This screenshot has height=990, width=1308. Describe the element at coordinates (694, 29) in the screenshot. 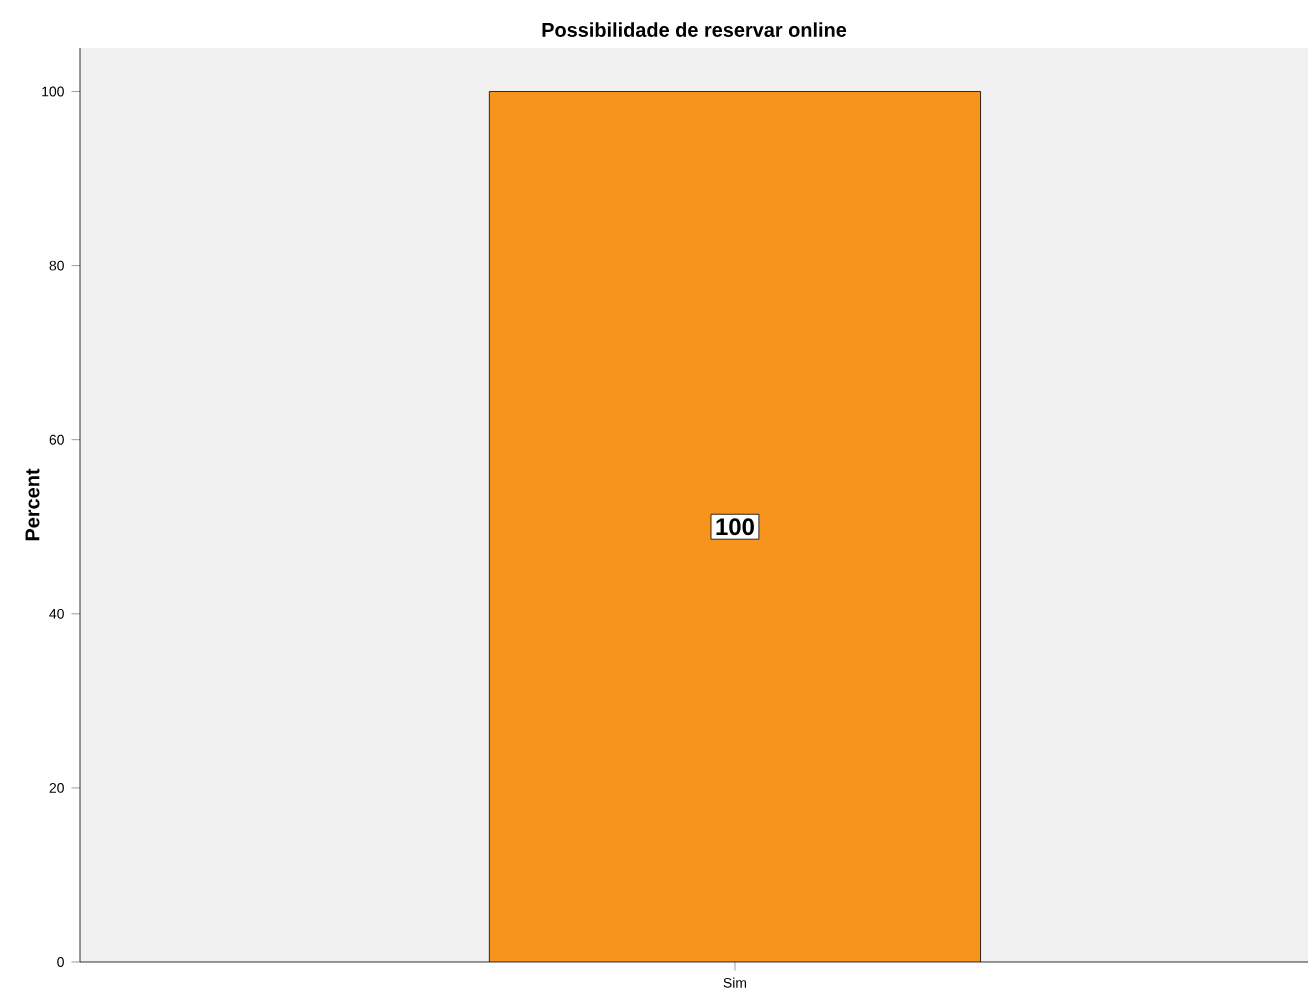

I see `chart-title: Possibilidade de reservar online` at that location.